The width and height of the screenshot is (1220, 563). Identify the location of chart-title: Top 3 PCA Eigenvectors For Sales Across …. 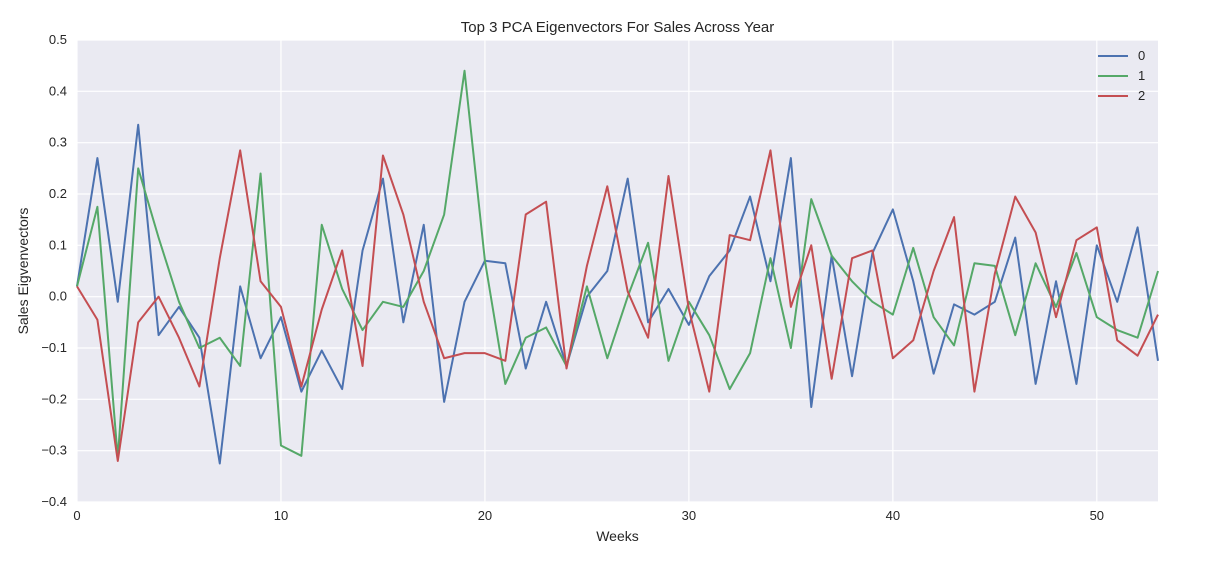
(618, 27).